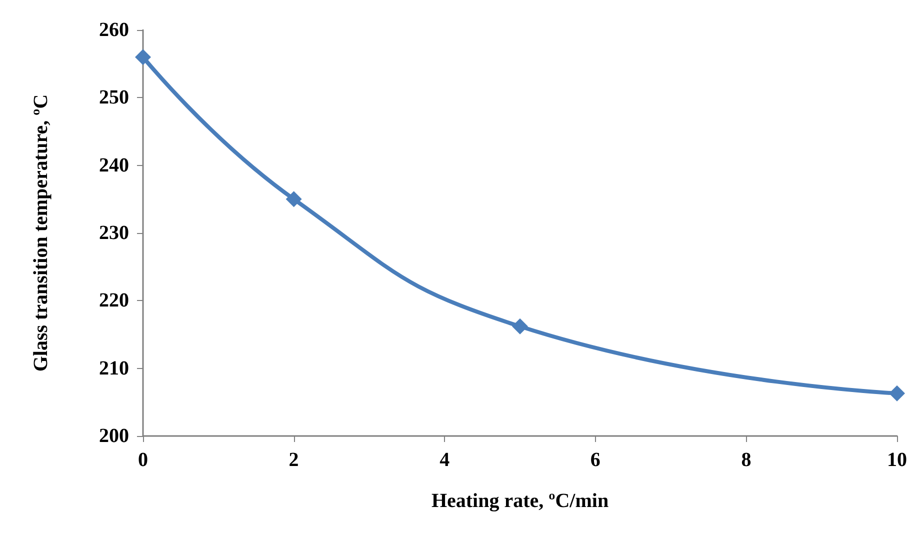  Describe the element at coordinates (114, 368) in the screenshot. I see `y-tick-label: 210` at that location.